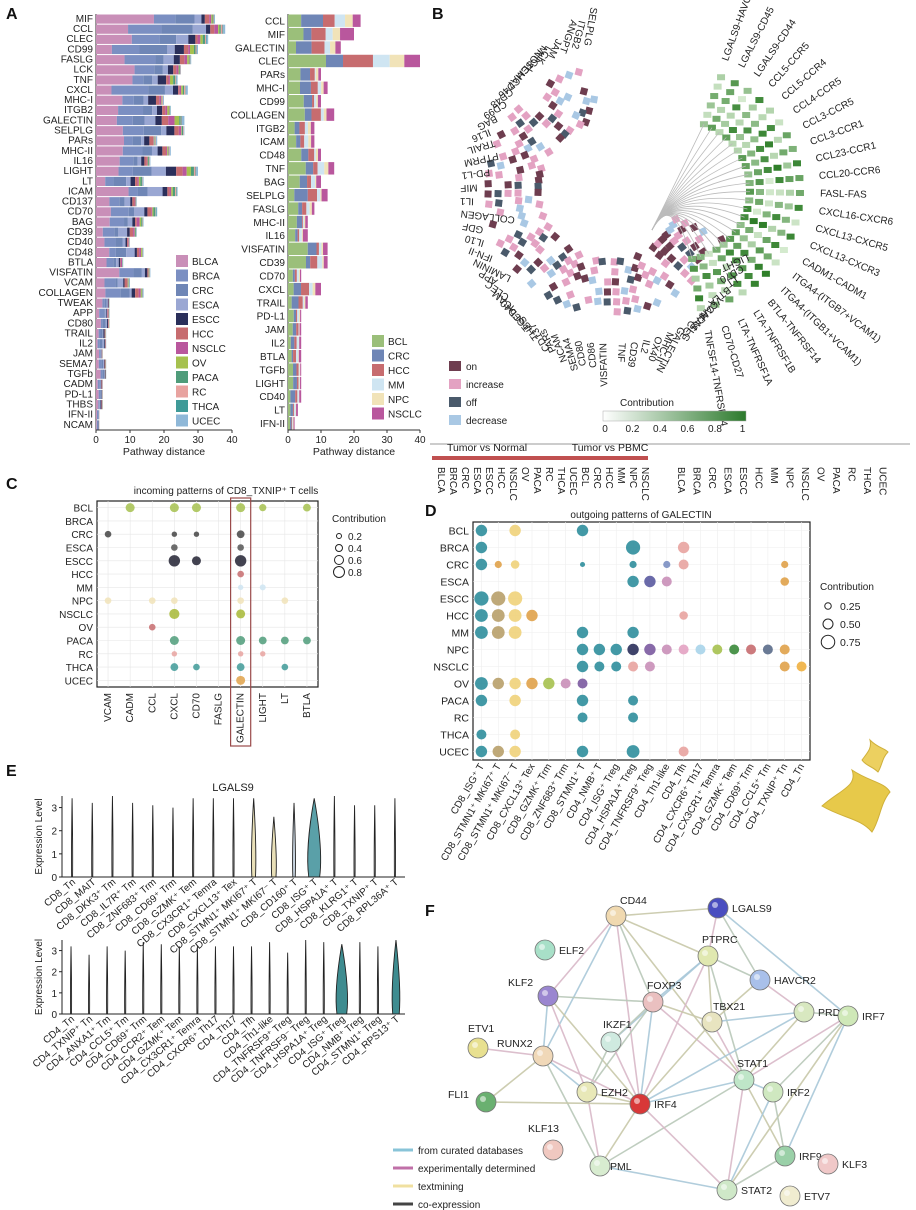  What do you see at coordinates (12, 14) in the screenshot?
I see `panel-label-a: A` at bounding box center [12, 14].